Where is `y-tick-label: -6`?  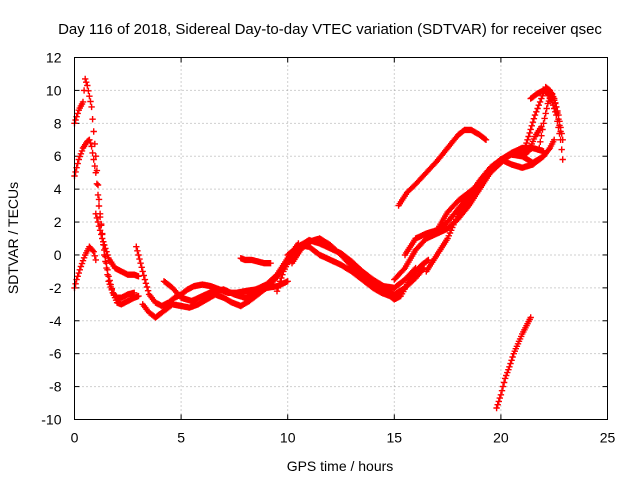 y-tick-label: -6 is located at coordinates (55, 354).